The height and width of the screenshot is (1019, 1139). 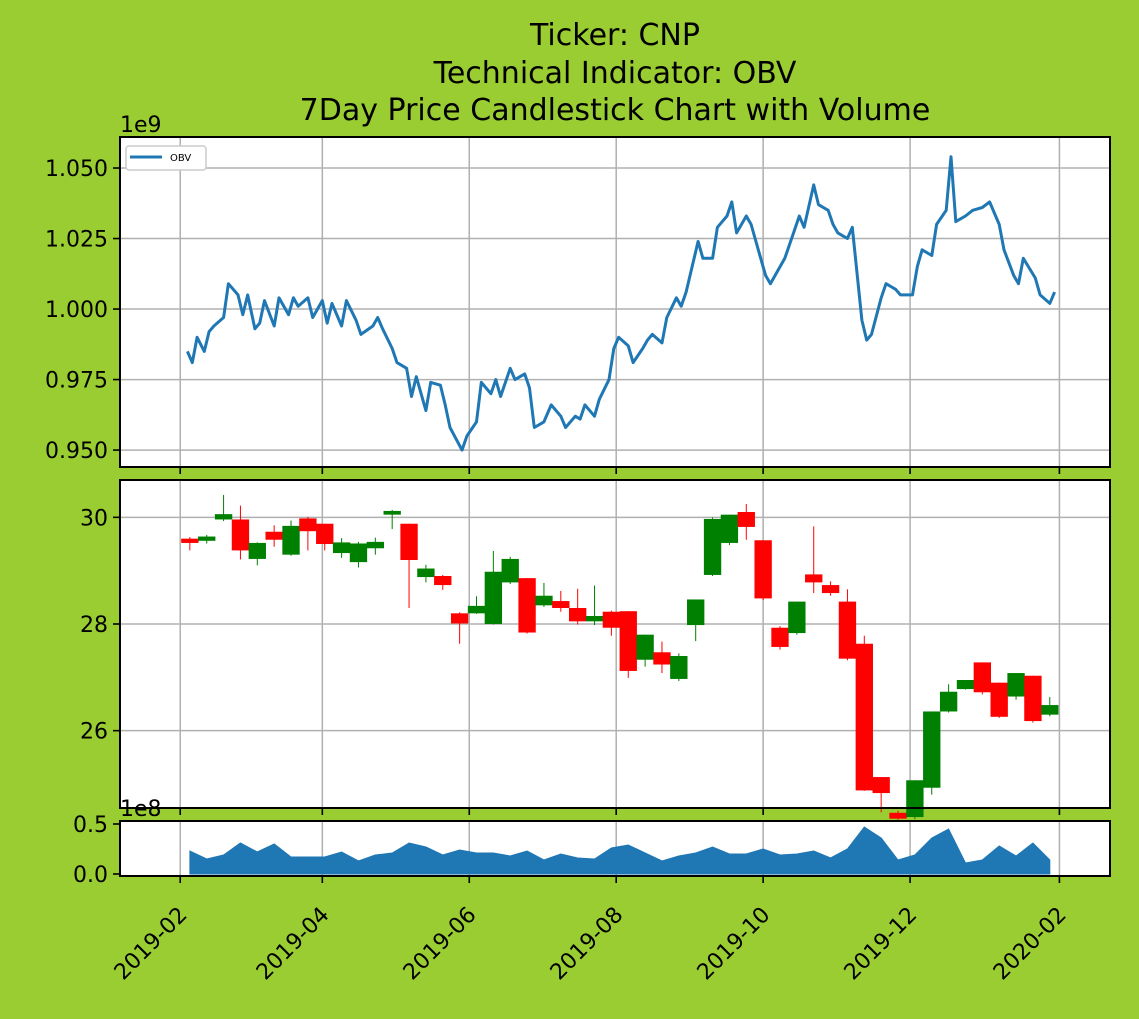 What do you see at coordinates (180, 158) in the screenshot?
I see `legend-label: OBV` at bounding box center [180, 158].